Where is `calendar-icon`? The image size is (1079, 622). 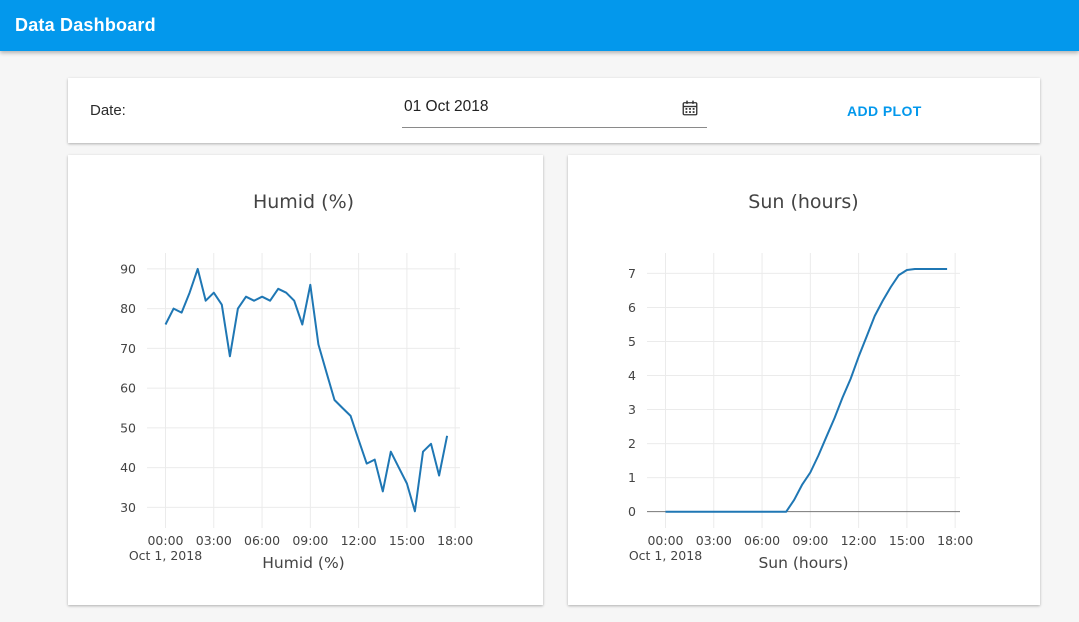 calendar-icon is located at coordinates (690, 108).